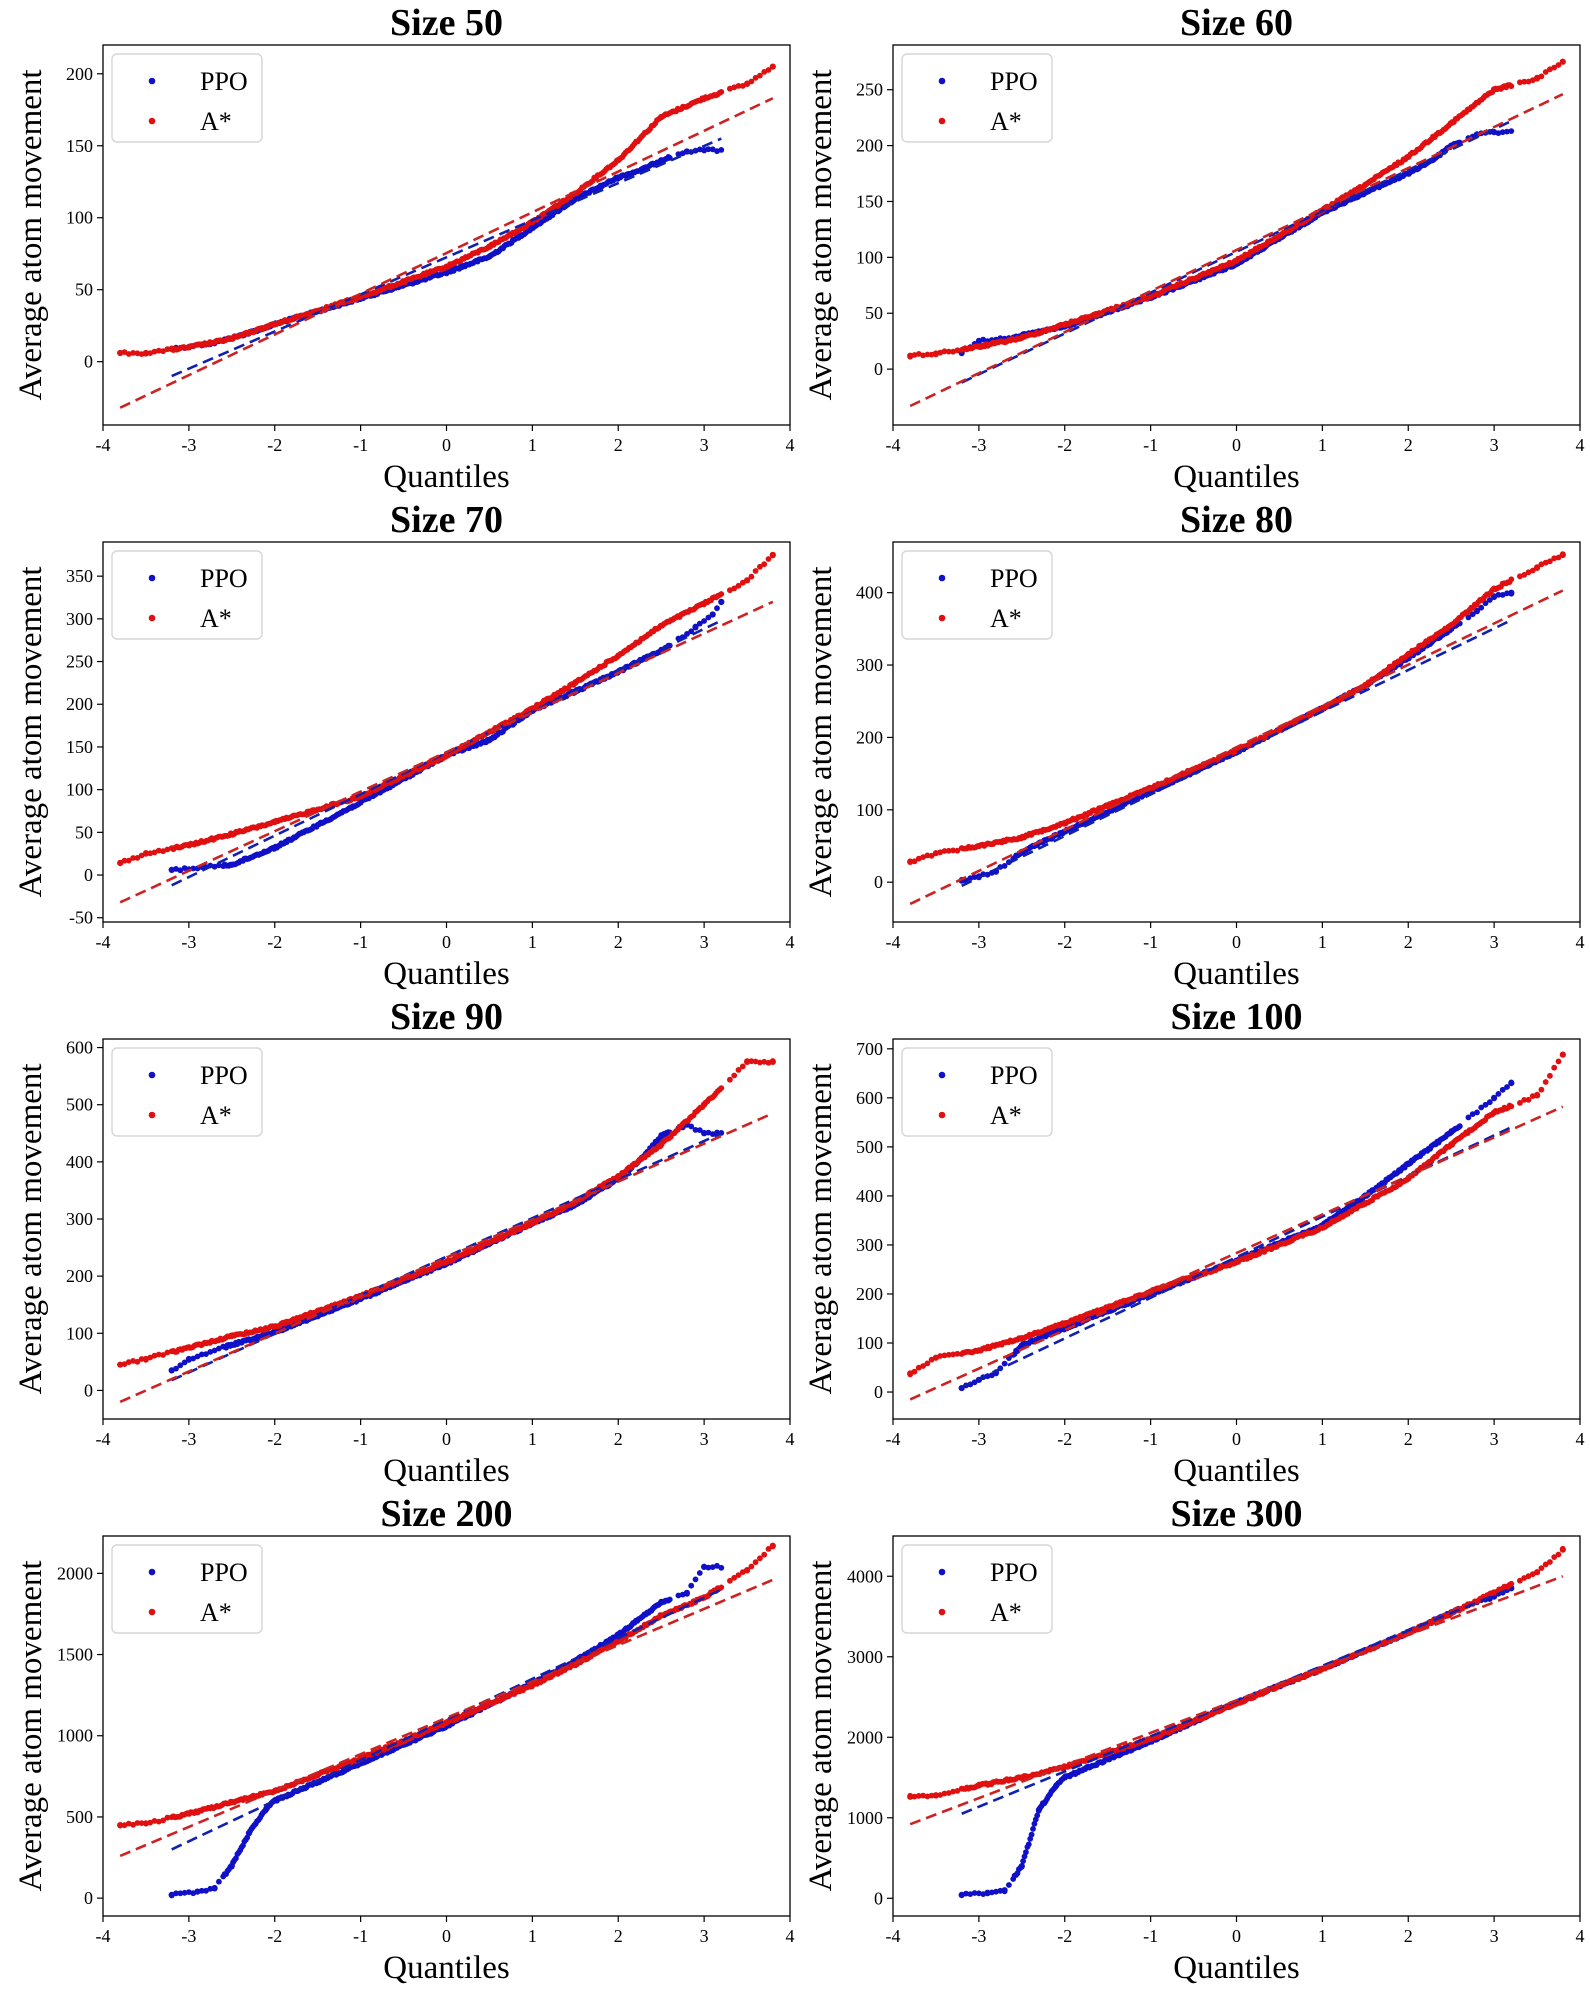 This screenshot has height=1990, width=1590. What do you see at coordinates (103, 1439) in the screenshot?
I see `x-tick-label: -4` at bounding box center [103, 1439].